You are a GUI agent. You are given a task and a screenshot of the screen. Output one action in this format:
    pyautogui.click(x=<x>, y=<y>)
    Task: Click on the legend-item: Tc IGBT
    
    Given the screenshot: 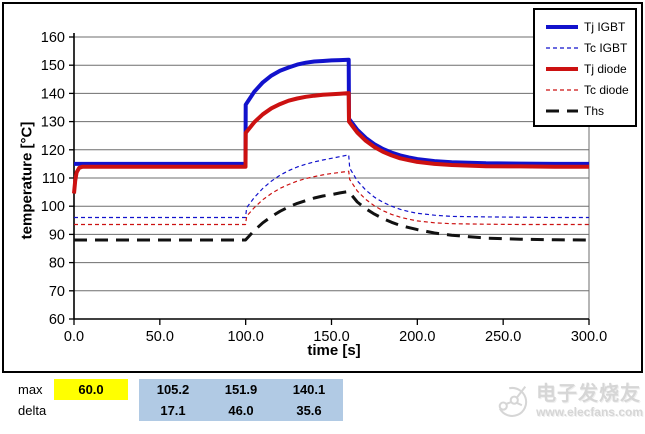 What is the action you would take?
    pyautogui.click(x=590, y=47)
    